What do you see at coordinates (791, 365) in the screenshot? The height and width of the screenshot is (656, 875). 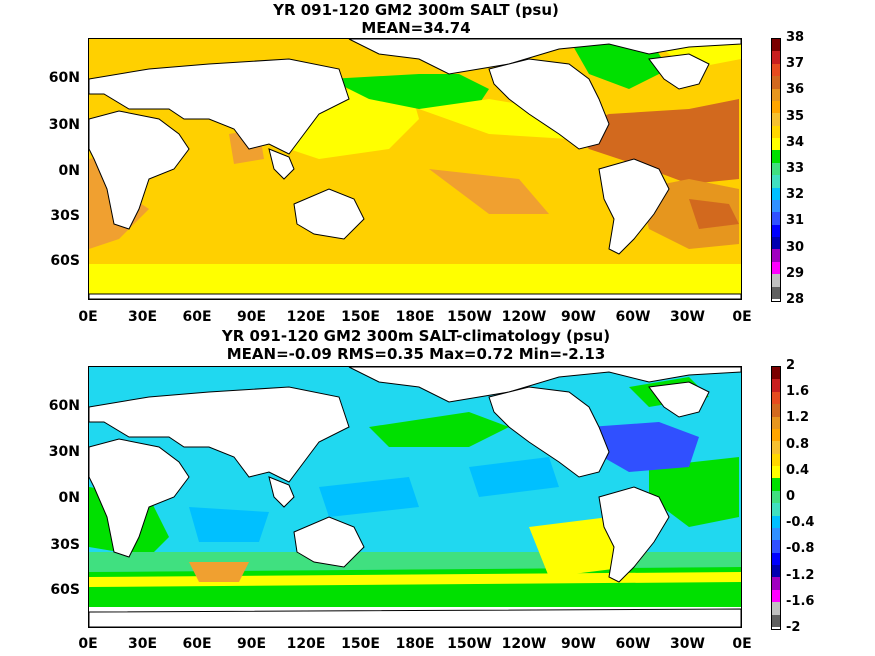 I see `panel2-colorbar-label: 2` at bounding box center [791, 365].